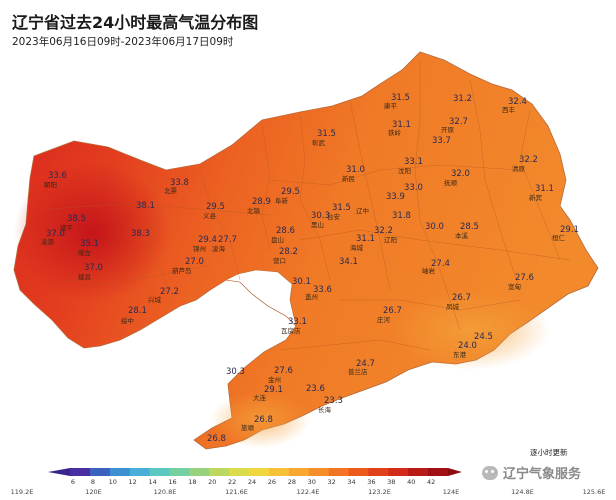 The image size is (616, 500). What do you see at coordinates (169, 292) in the screenshot?
I see `station-temperature: 27.2` at bounding box center [169, 292].